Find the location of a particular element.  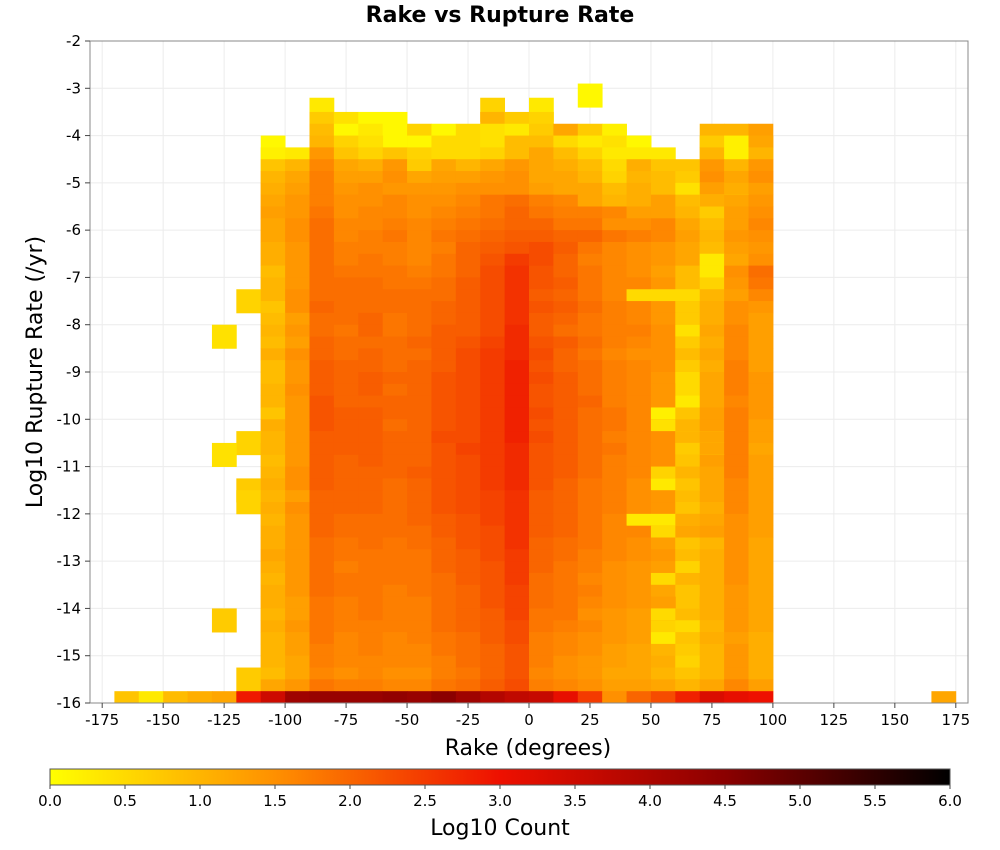

y-tick-label: -10 is located at coordinates (69, 419).